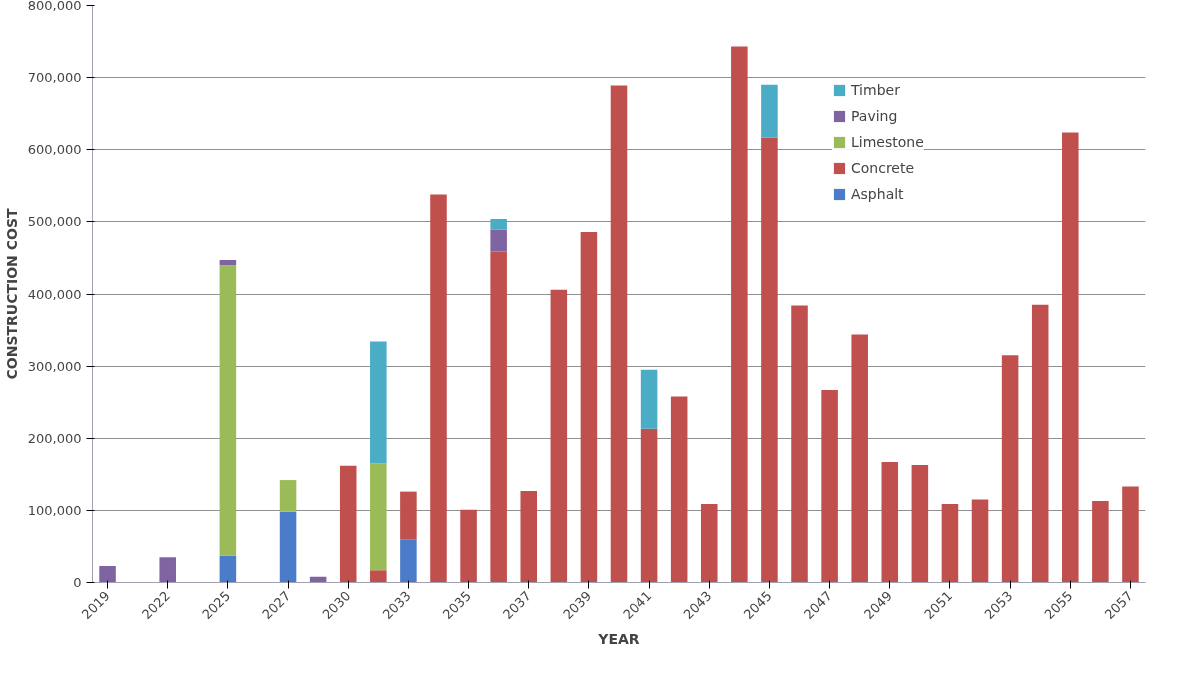 This screenshot has height=679, width=1186. What do you see at coordinates (54, 6) in the screenshot?
I see `y-tick-label: 800,000` at bounding box center [54, 6].